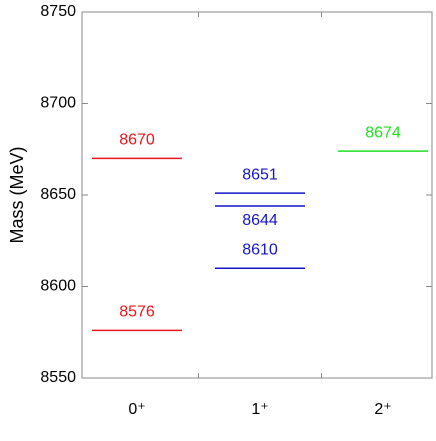 Image resolution: width=436 pixels, height=441 pixels. Describe the element at coordinates (58, 103) in the screenshot. I see `y-tick-label: 8700` at that location.